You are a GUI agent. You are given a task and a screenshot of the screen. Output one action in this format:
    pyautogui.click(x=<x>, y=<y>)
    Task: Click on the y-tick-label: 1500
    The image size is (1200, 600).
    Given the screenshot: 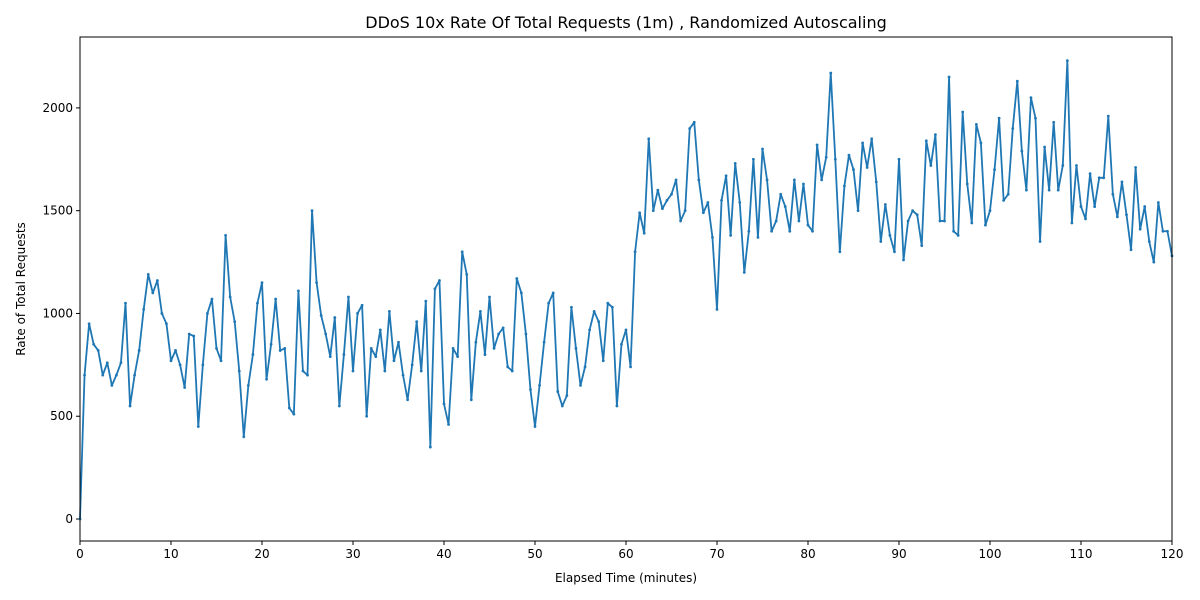 What is the action you would take?
    pyautogui.click(x=57, y=211)
    